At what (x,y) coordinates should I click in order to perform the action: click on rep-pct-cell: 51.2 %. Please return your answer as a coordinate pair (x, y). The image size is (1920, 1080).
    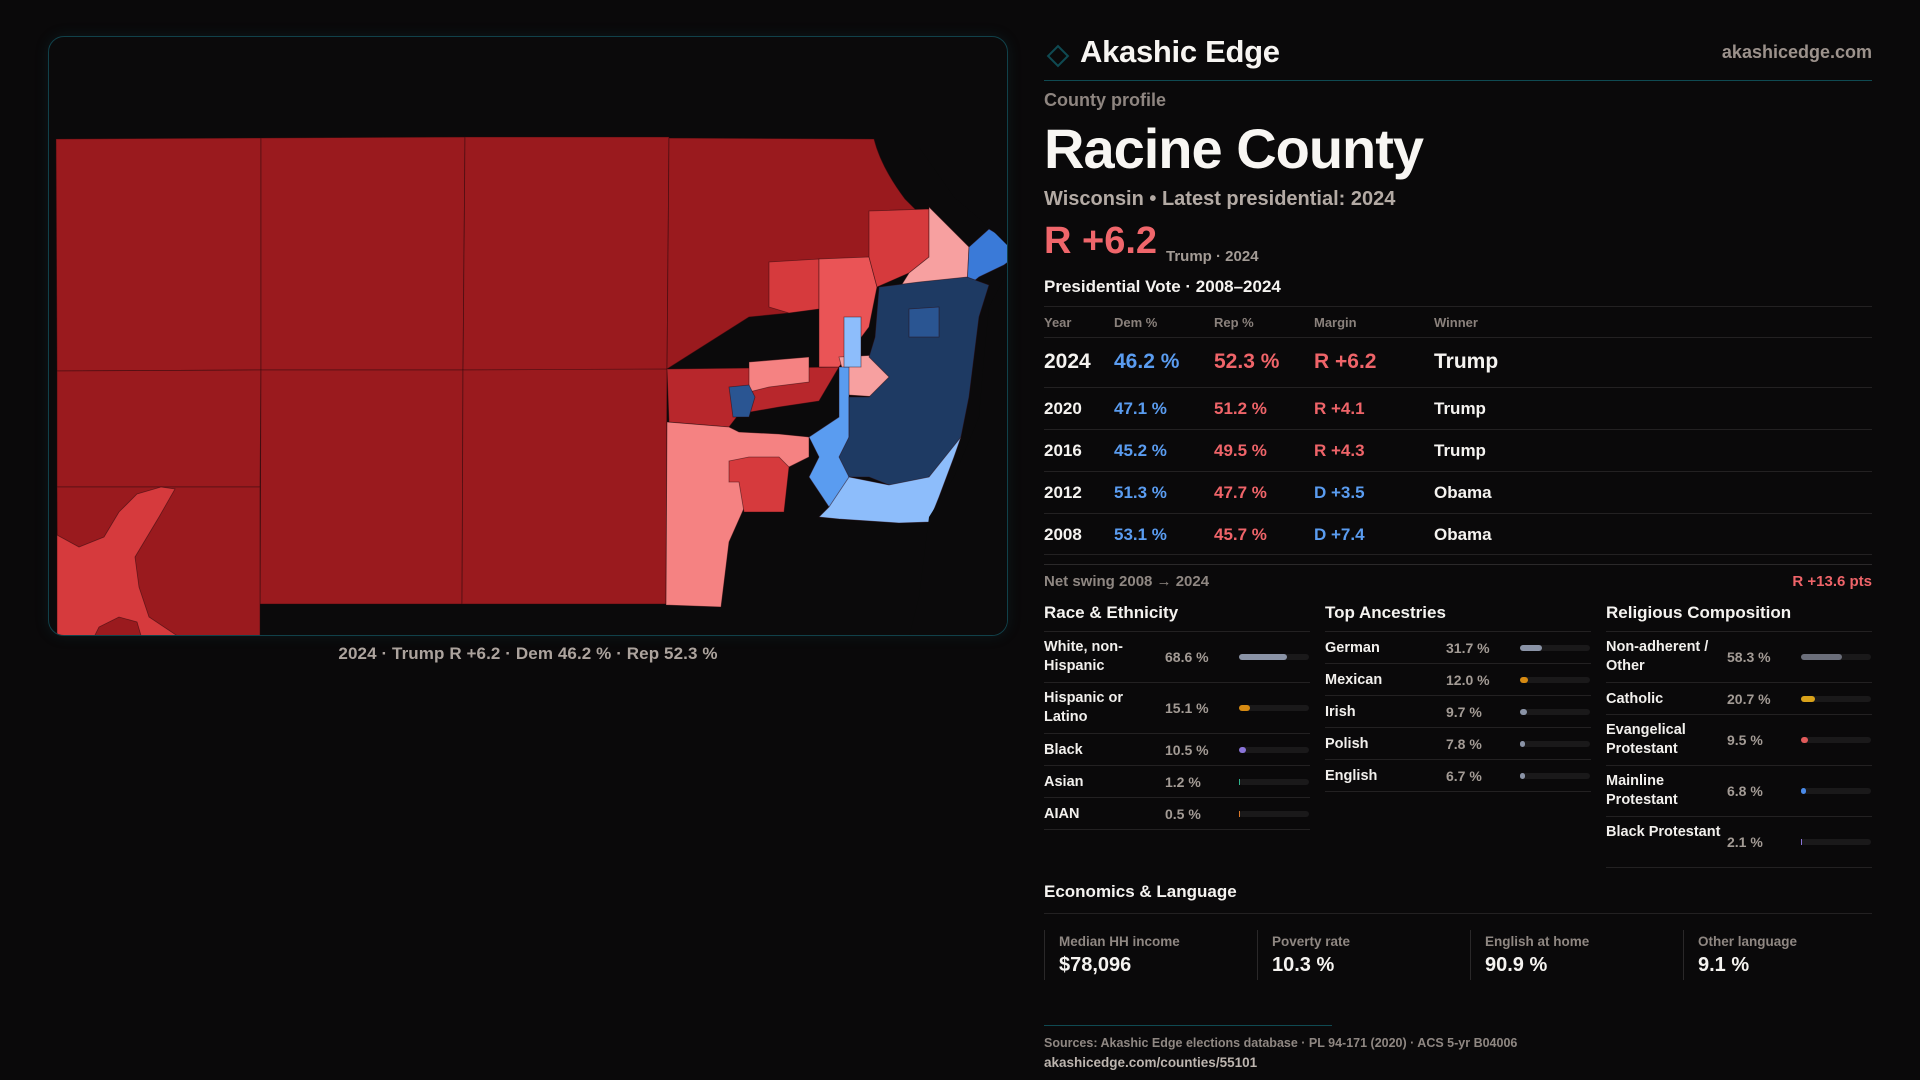
    Looking at the image, I should click on (1240, 408).